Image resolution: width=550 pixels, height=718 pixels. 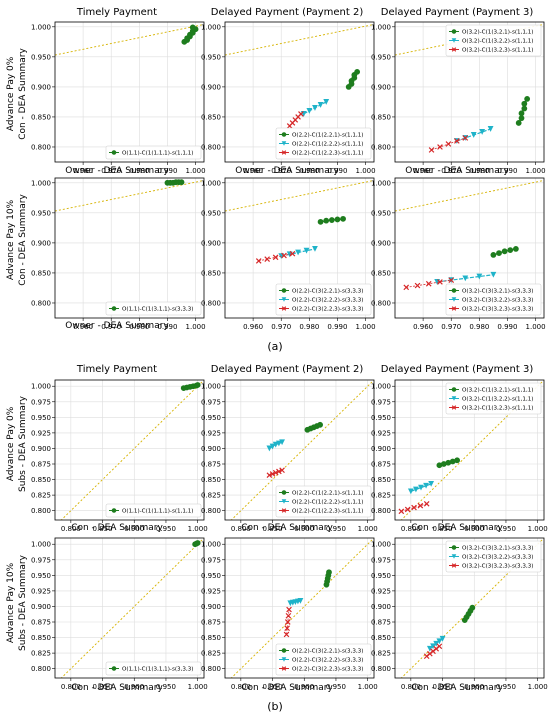 What do you see at coordinates (211, 243) in the screenshot?
I see `subplot-a-r1-c1-ytick-label: 0.900` at bounding box center [211, 243].